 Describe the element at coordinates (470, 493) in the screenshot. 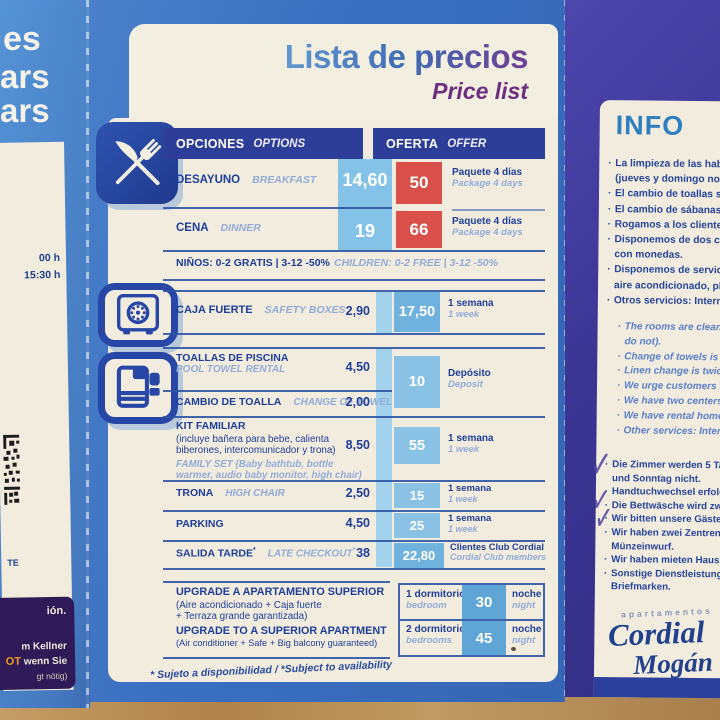

I see `high-chair-offer-desc: 1 semana 1 week` at that location.